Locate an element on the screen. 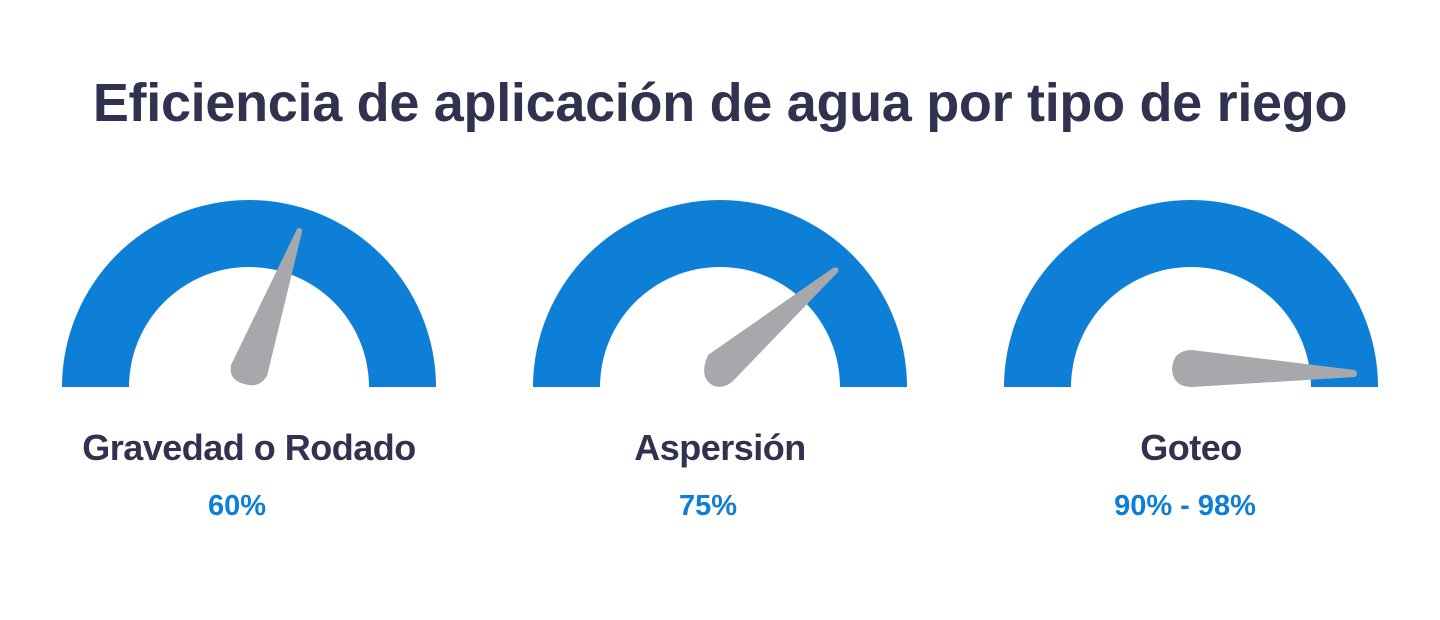  gauge-gravedad is located at coordinates (249, 293).